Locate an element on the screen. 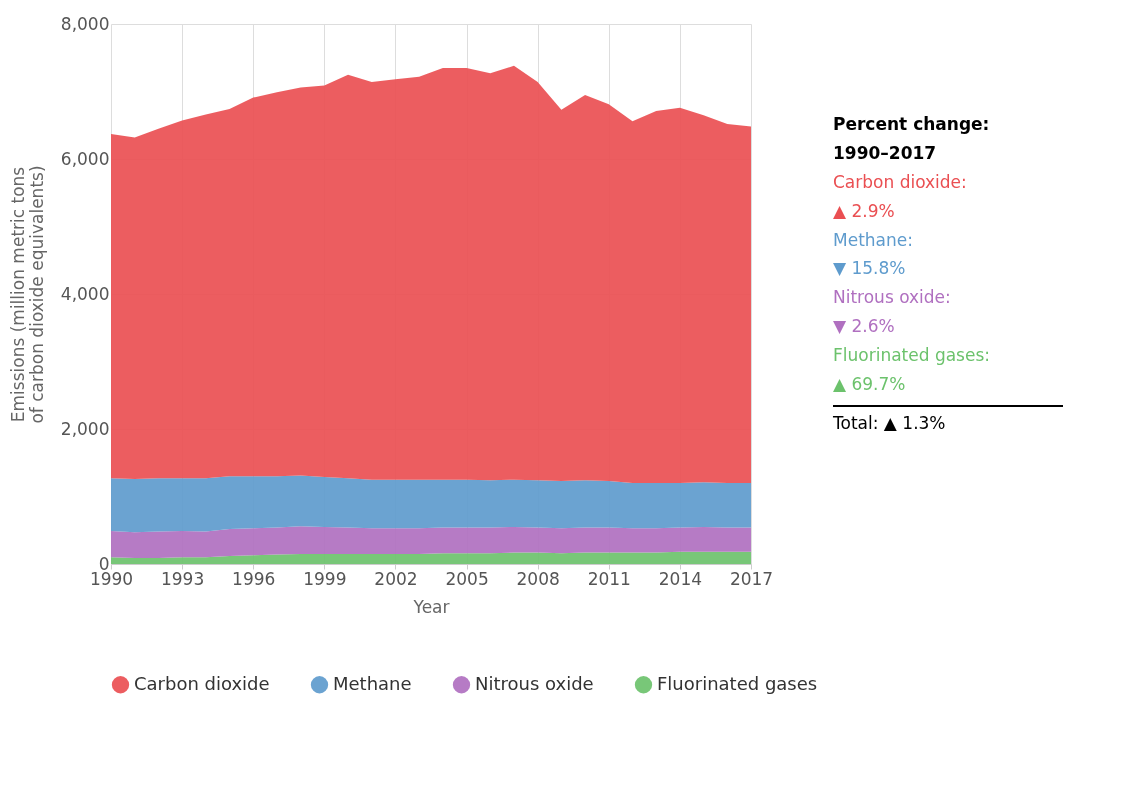 The image size is (1143, 800). x-axis-title: Year is located at coordinates (431, 606).